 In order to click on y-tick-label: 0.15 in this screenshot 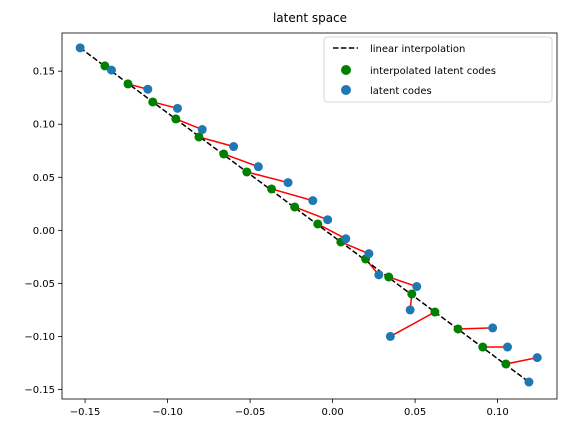, I will do `click(44, 72)`.